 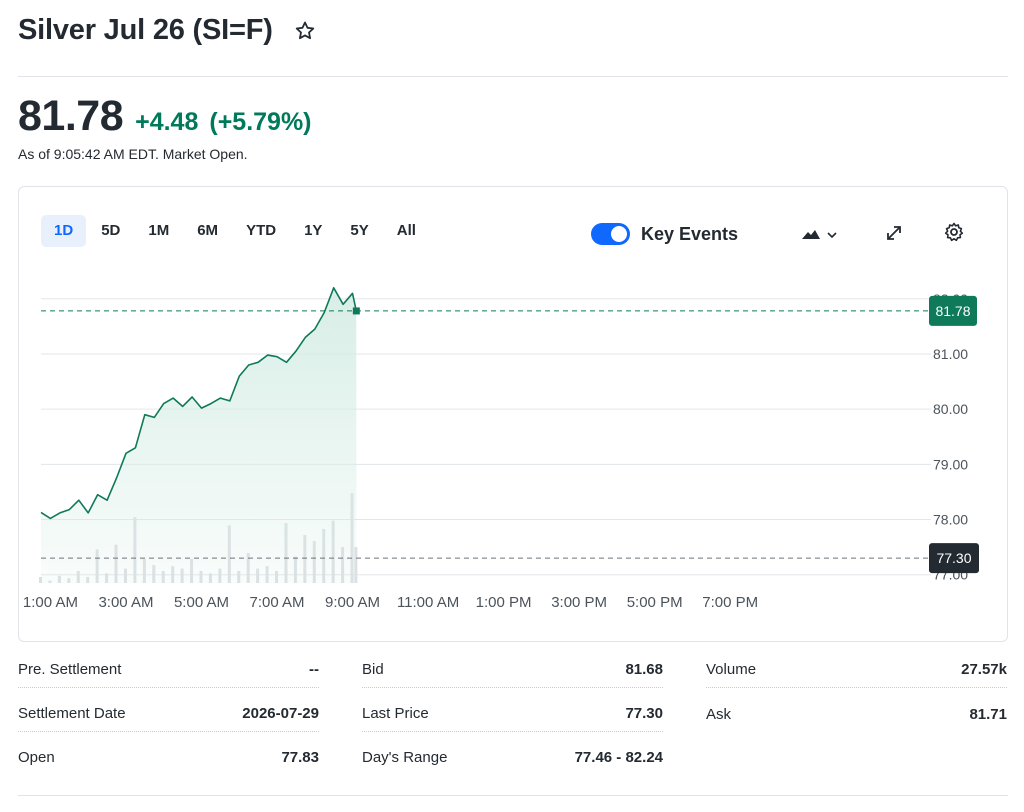 I want to click on x-tick-label: 7:00 AM, so click(x=276, y=602).